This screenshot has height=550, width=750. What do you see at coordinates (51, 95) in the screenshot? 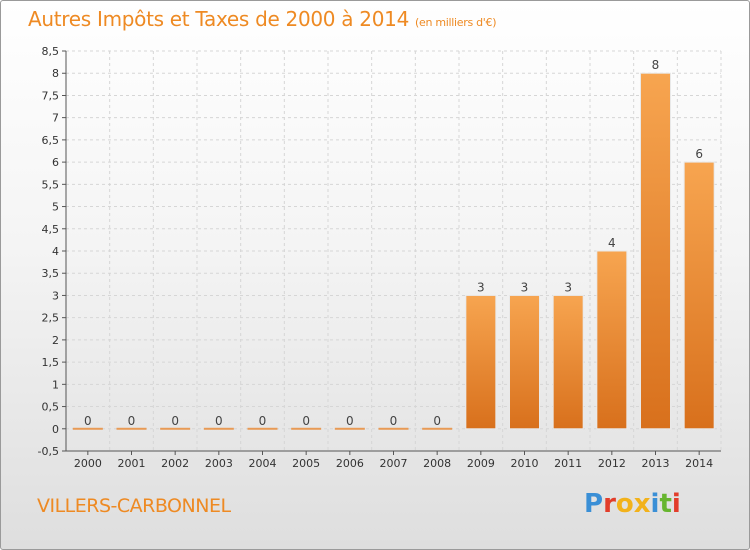
I see `y-tick-label: 7,5` at bounding box center [51, 95].